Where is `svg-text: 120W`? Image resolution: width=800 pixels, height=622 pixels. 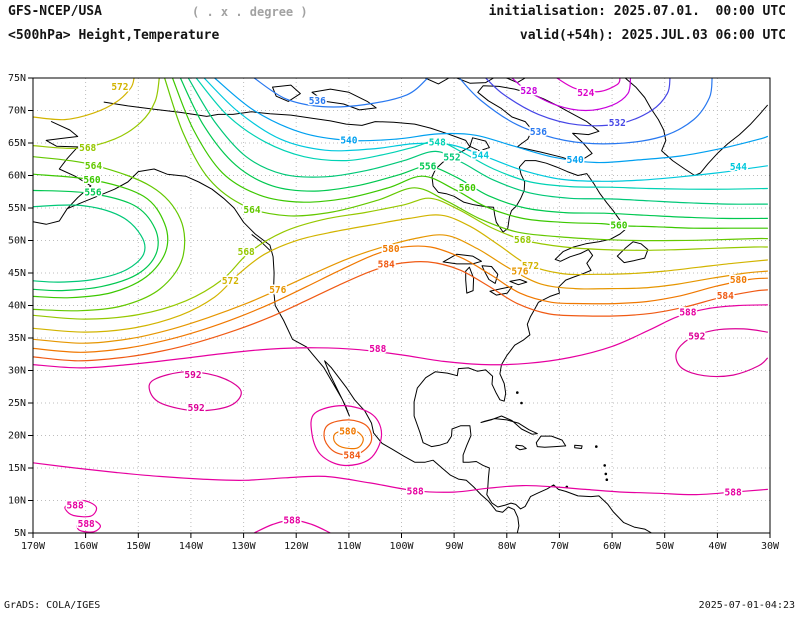
svg-text: 120W is located at coordinates (296, 546).